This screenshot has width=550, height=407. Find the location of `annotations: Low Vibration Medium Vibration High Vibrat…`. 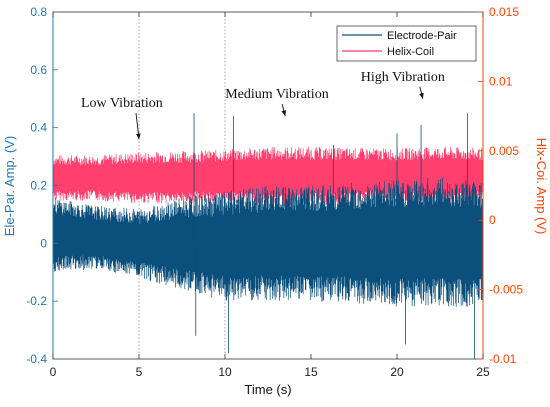

annotations: Low Vibration Medium Vibration High Vibrat… is located at coordinates (263, 105).